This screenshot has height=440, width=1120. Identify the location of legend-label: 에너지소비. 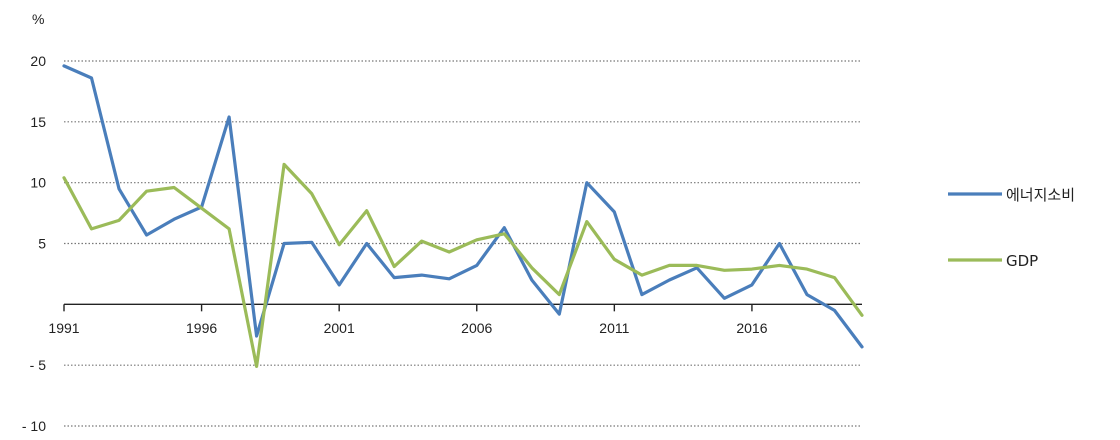
(1040, 195).